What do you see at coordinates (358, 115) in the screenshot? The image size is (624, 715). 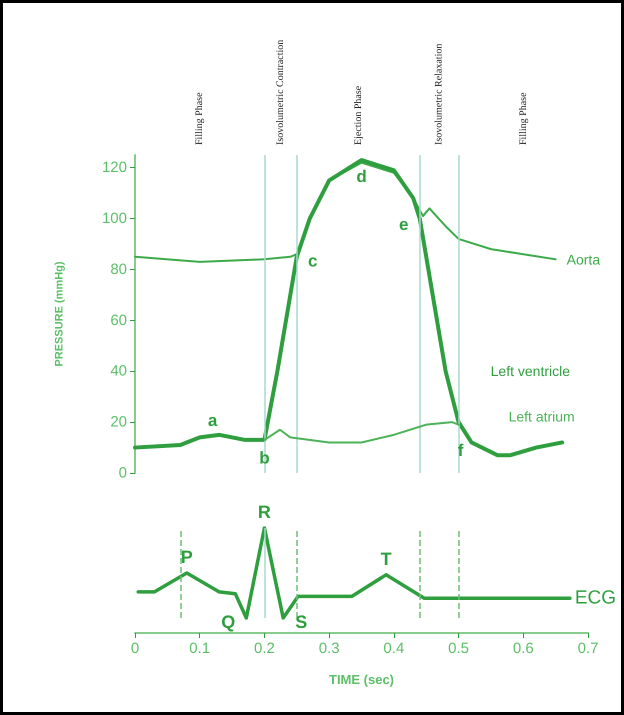 I see `text: Ejection Phase` at bounding box center [358, 115].